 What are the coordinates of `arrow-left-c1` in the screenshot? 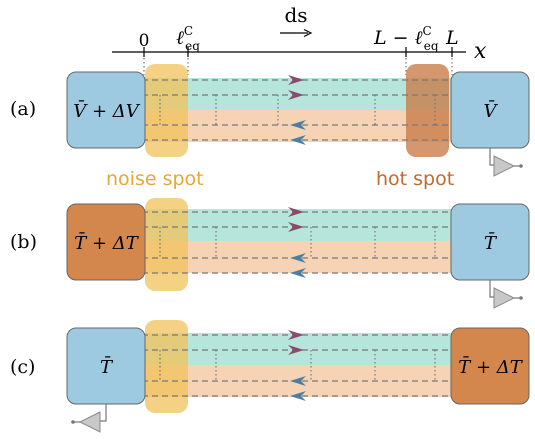 It's located at (298, 381).